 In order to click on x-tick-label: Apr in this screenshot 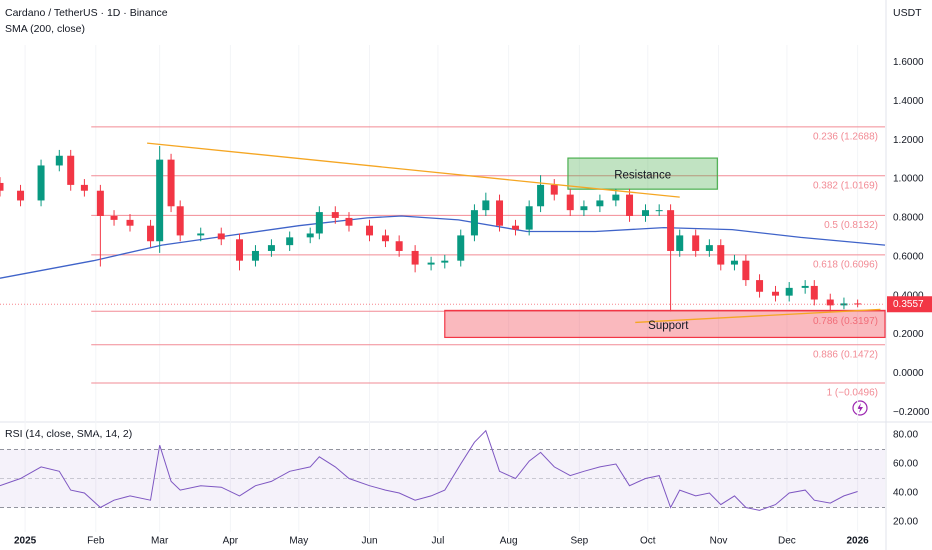, I will do `click(231, 541)`.